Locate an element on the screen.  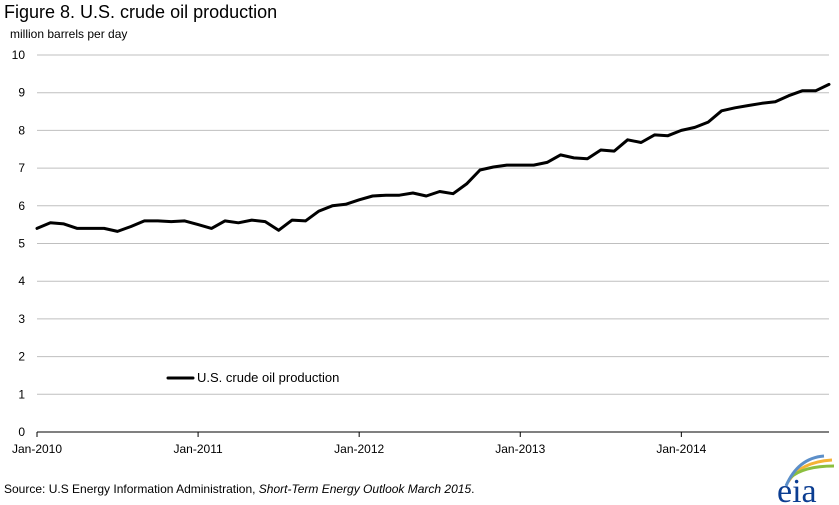
logo-text: eia is located at coordinates (797, 489).